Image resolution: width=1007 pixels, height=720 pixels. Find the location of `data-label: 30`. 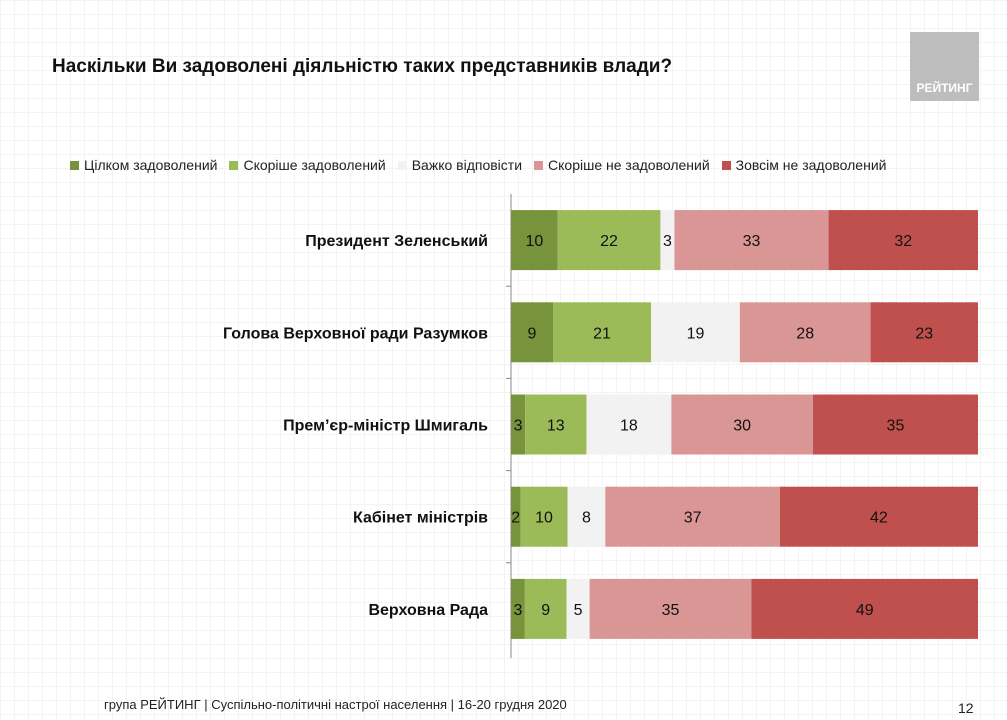

data-label: 30 is located at coordinates (742, 426).